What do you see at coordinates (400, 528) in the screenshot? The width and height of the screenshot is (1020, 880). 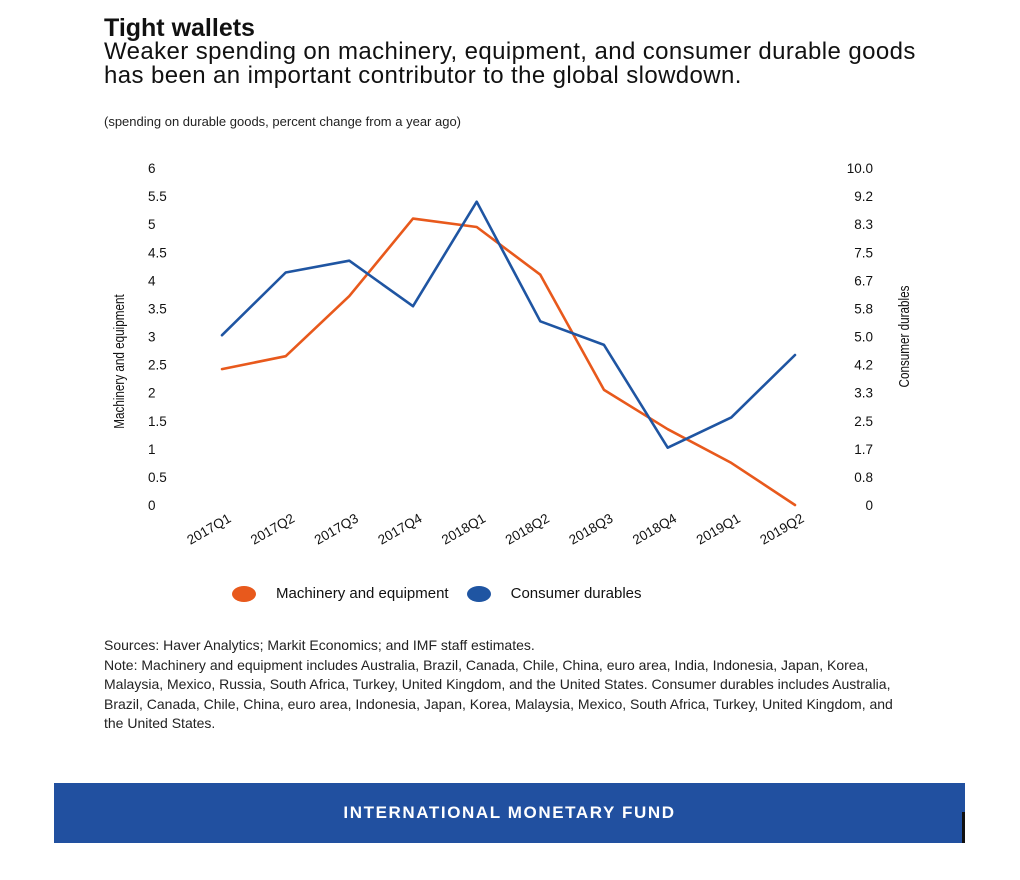 I see `x-tick-label: 2017Q4` at bounding box center [400, 528].